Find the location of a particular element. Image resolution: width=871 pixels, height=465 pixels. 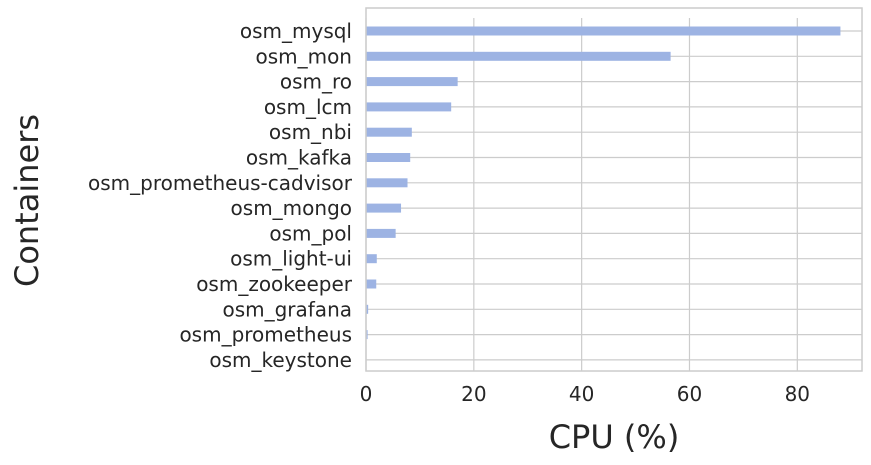

x-tick-label: 0 is located at coordinates (366, 394).